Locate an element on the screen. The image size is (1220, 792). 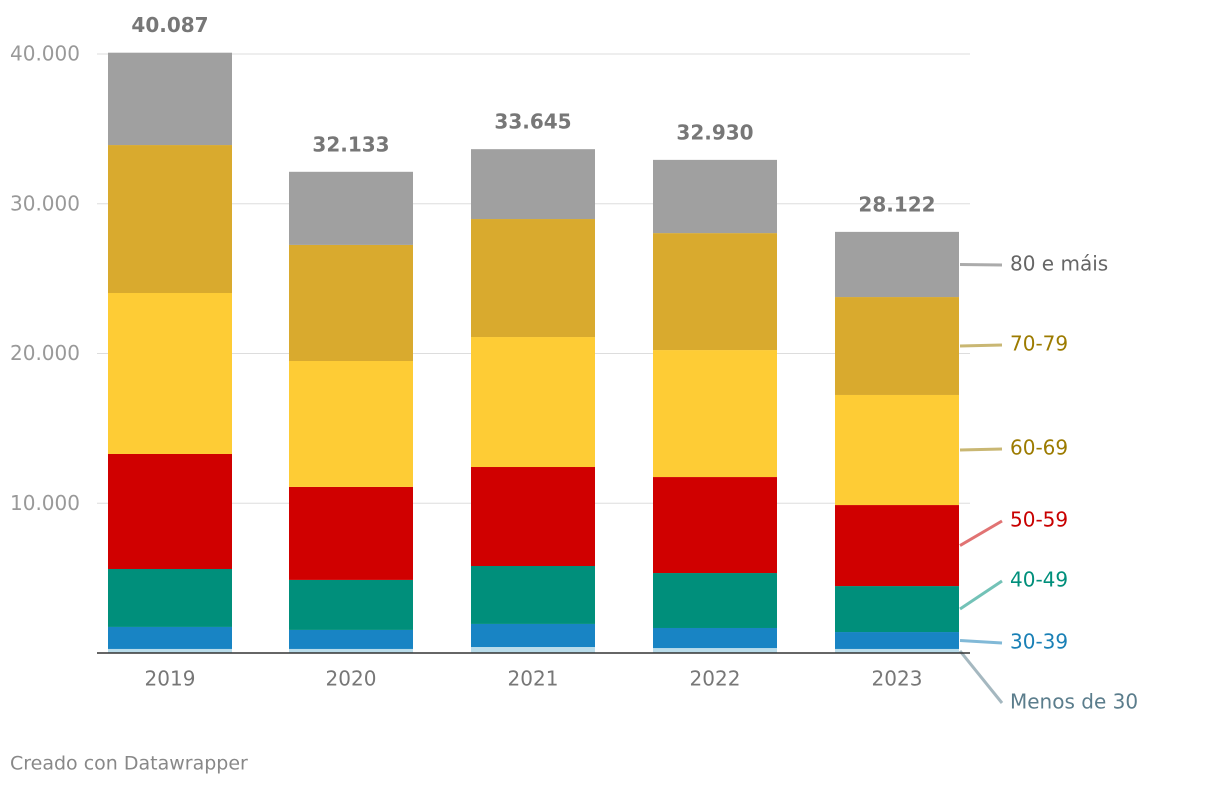
y-tick-label: 20.000 is located at coordinates (45, 353).